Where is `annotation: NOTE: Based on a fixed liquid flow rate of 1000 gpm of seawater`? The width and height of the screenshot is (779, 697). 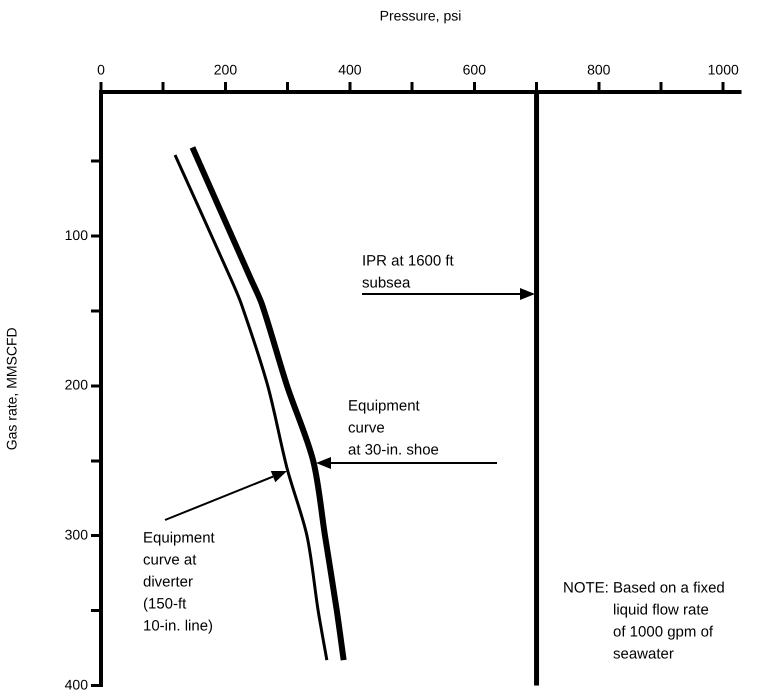
annotation: NOTE: Based on a fixed liquid flow rate of 1000 gpm of seawater is located at coordinates (644, 621).